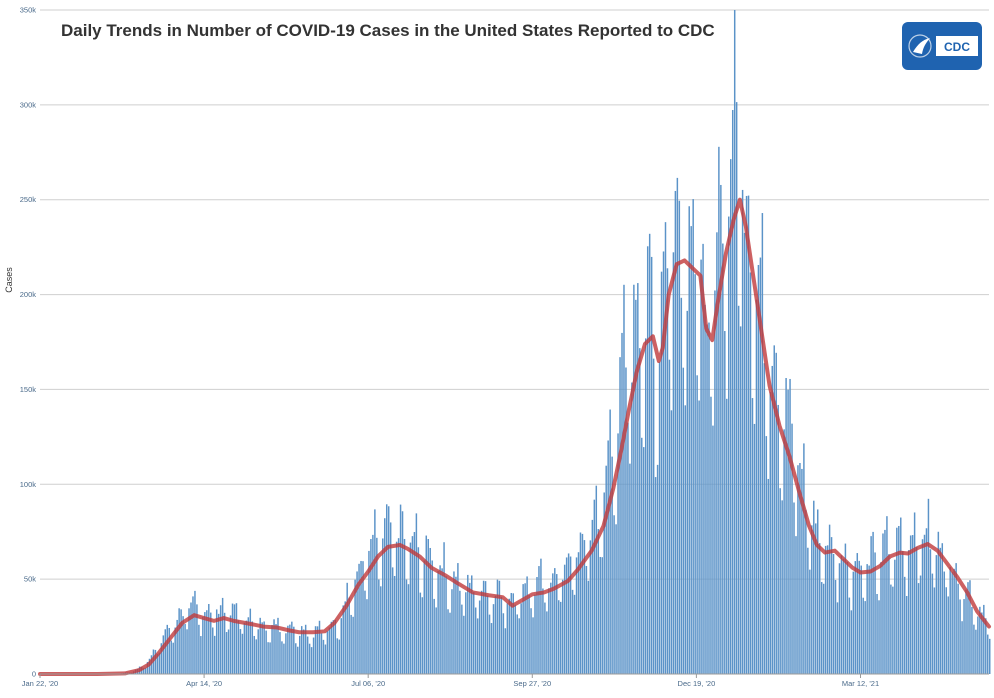 The height and width of the screenshot is (698, 994). Describe the element at coordinates (28, 294) in the screenshot. I see `y-tick-label: 200k` at that location.